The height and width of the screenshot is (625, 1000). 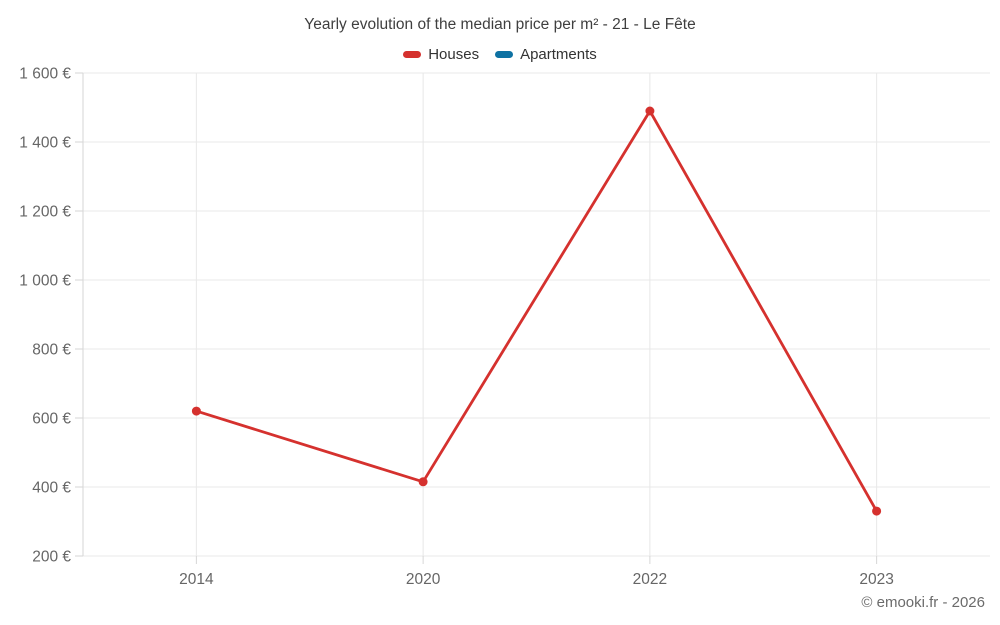 I want to click on data-point-houses-2014, so click(x=196, y=411).